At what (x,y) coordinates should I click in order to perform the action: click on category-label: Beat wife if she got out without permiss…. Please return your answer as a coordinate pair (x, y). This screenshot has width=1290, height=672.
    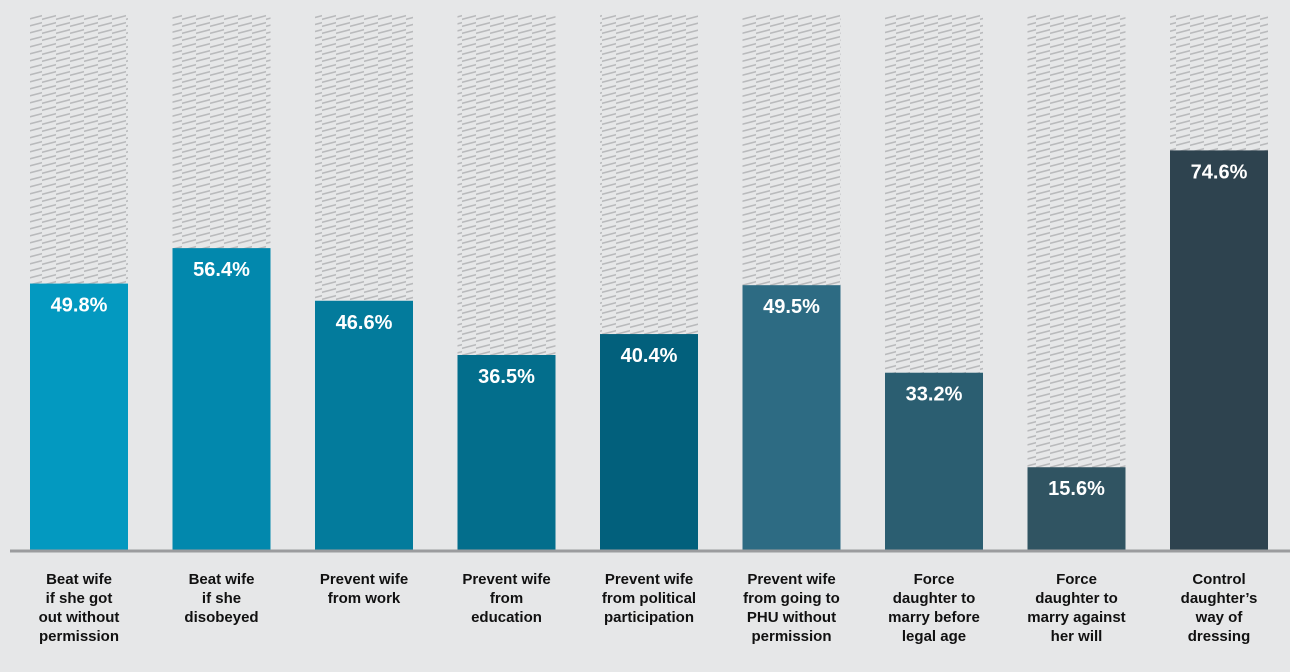
    Looking at the image, I should click on (79, 608).